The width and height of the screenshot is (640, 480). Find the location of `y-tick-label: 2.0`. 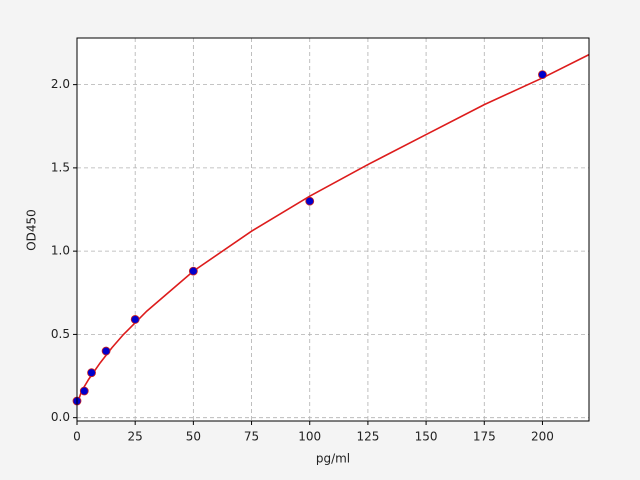

y-tick-label: 2.0 is located at coordinates (60, 84).